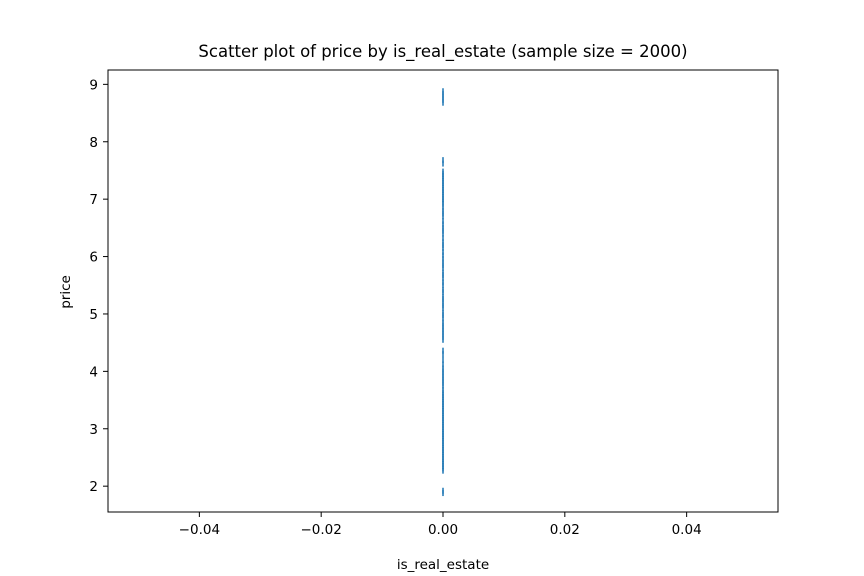 This screenshot has width=864, height=576. I want to click on x-axis-ticks: −0.04 −0.02 0.00 0.02 0.04, so click(440, 525).